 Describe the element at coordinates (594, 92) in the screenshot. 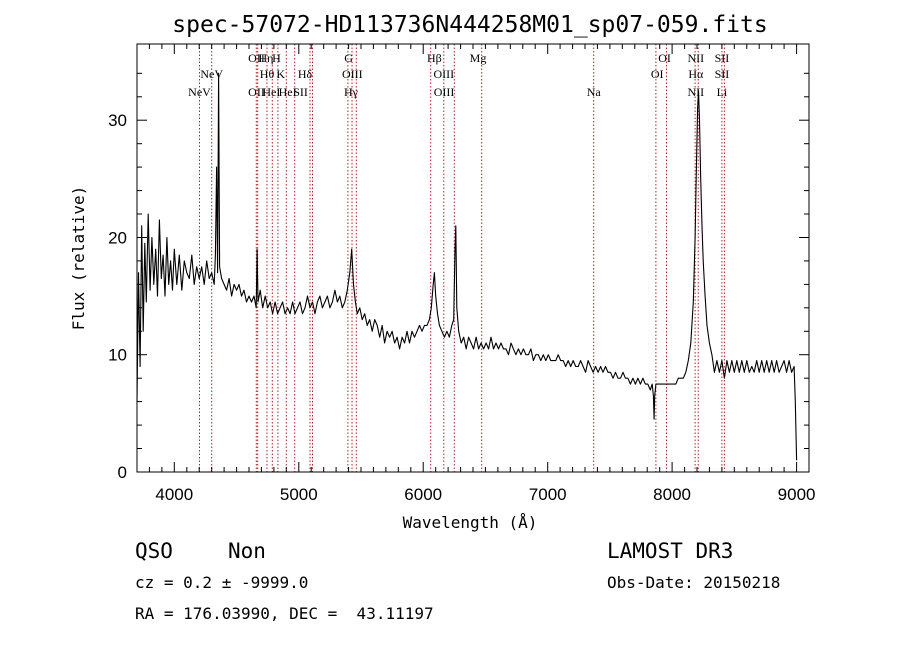

I see `spectral-line-label: Na` at that location.